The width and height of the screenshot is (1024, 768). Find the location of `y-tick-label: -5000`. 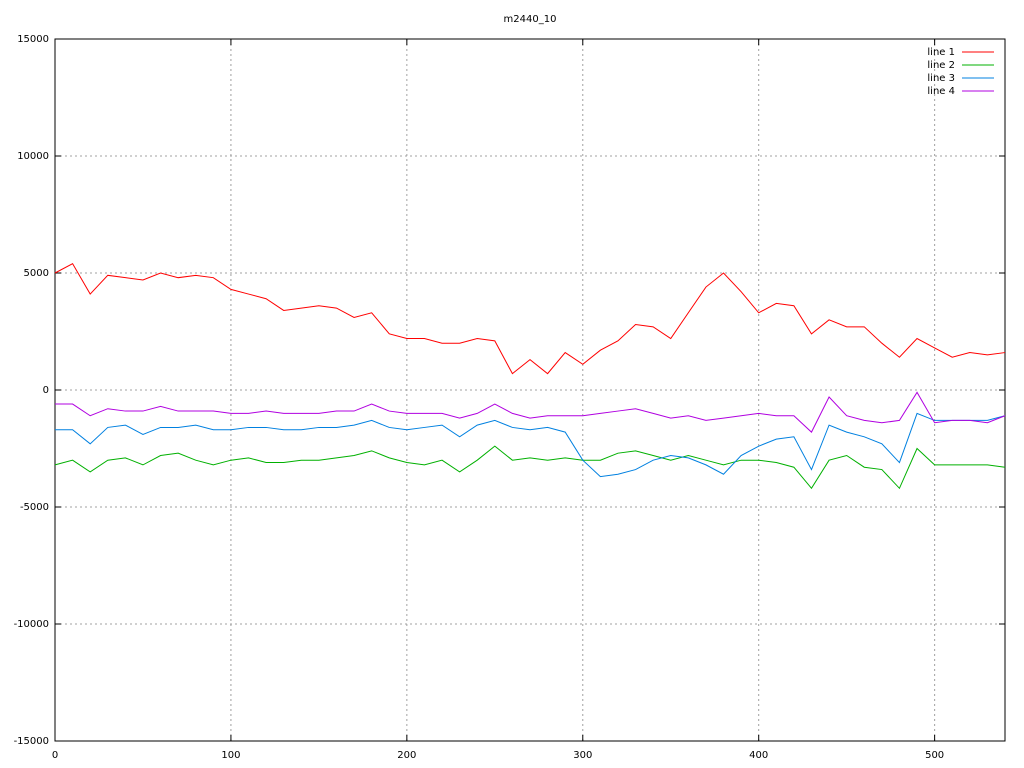

y-tick-label: -5000 is located at coordinates (34, 507).